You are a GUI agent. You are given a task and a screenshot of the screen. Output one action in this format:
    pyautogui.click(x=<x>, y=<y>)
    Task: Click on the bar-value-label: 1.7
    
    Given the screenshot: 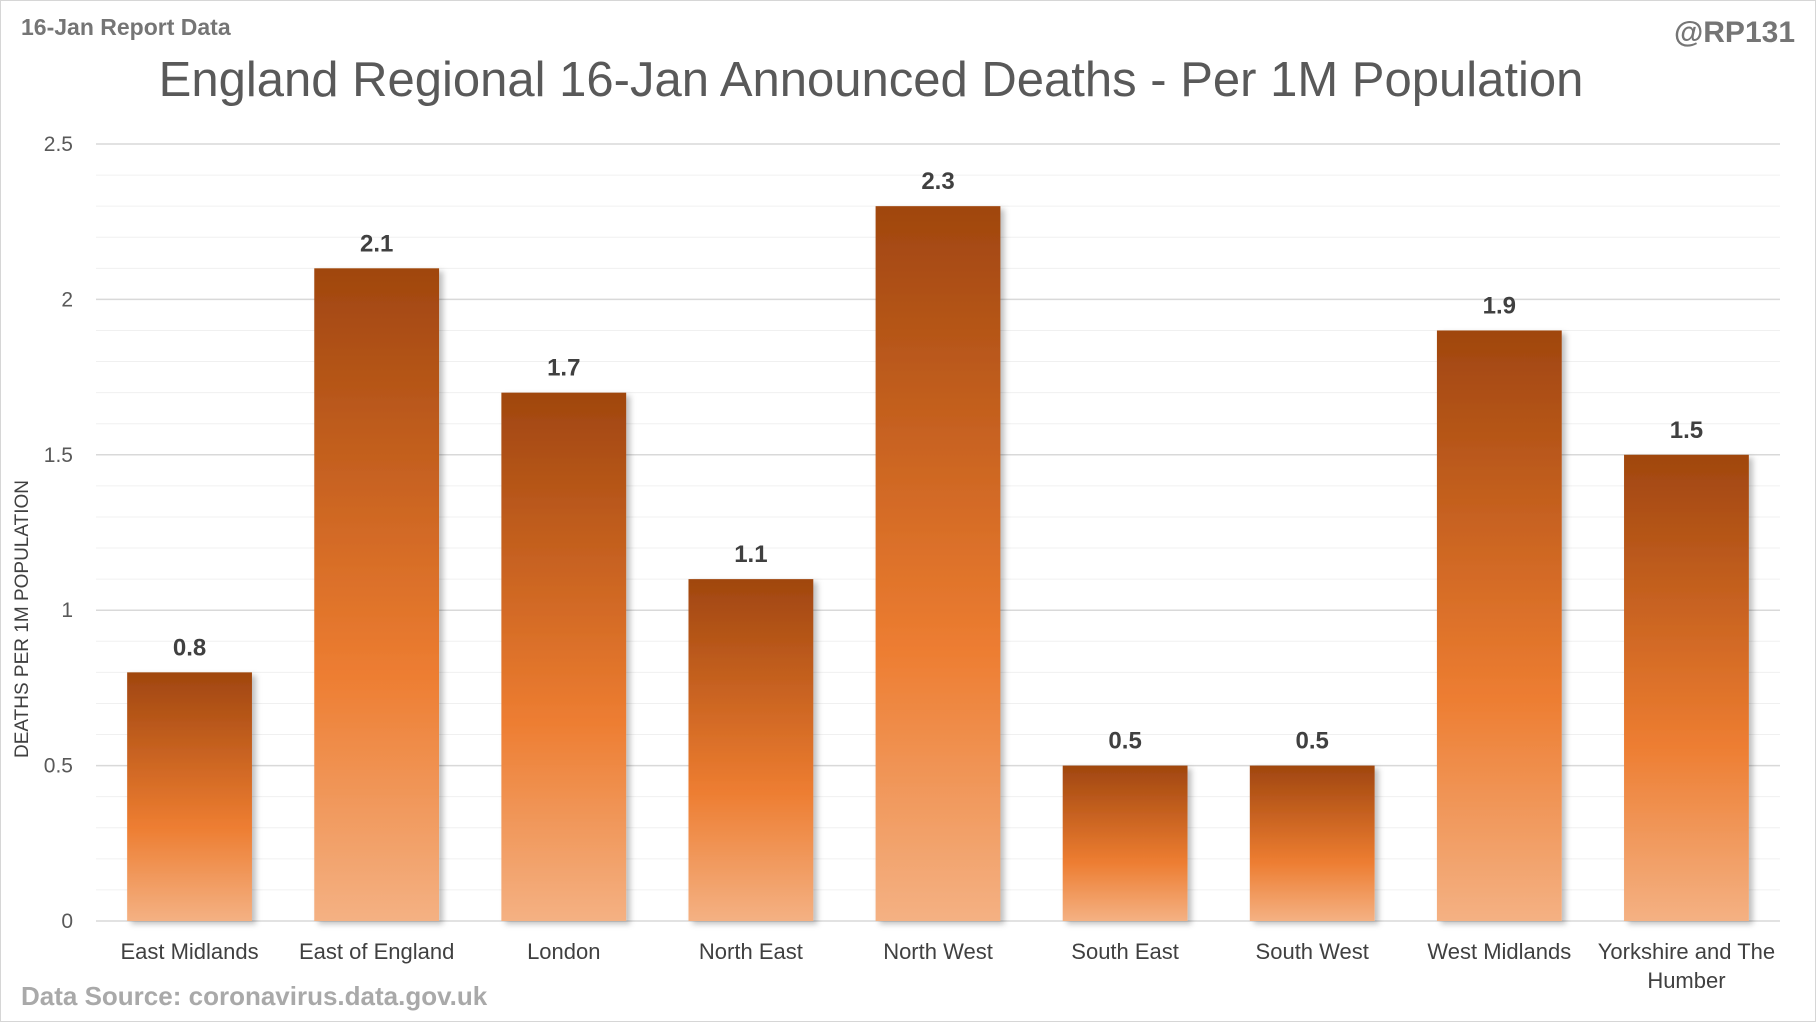 What is the action you would take?
    pyautogui.click(x=563, y=368)
    